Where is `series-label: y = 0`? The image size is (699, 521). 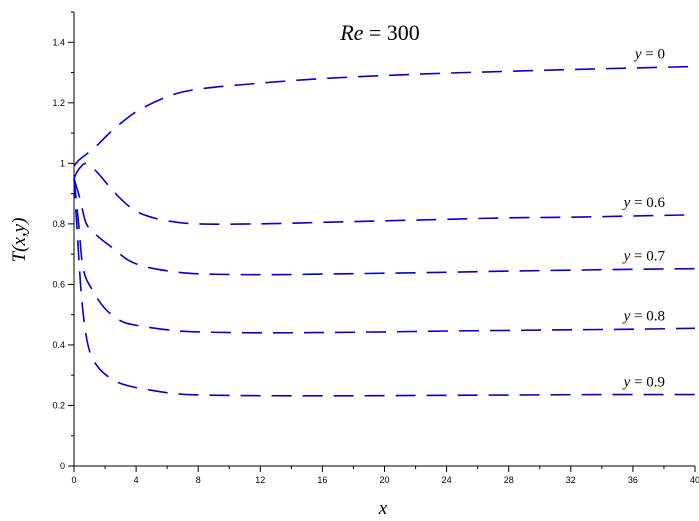 series-label: y = 0 is located at coordinates (649, 54).